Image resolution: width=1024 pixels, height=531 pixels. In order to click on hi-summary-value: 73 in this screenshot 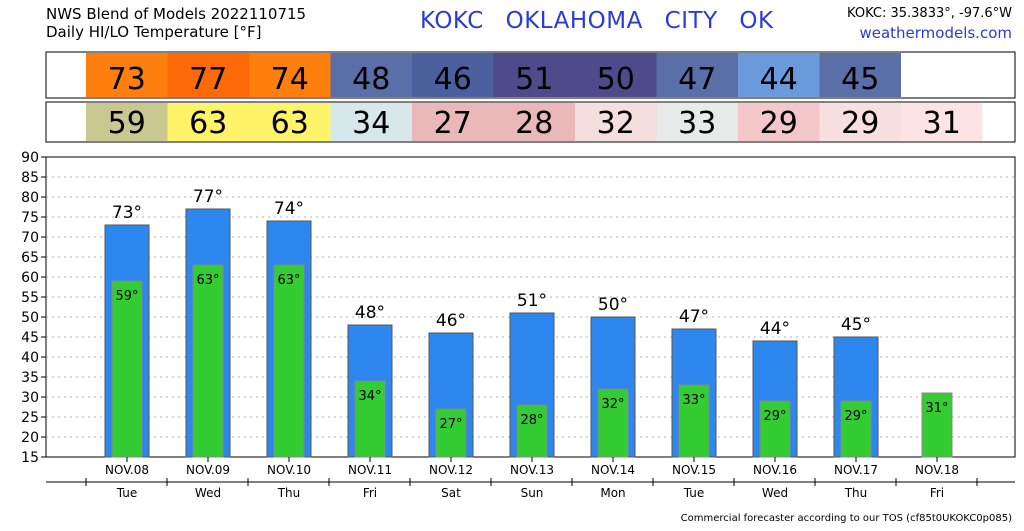, I will do `click(127, 79)`.